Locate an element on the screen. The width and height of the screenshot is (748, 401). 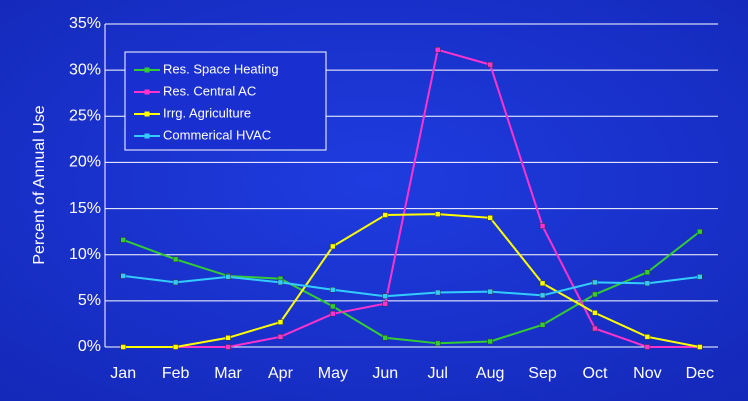
y-axis-label: Percent of Annual Use is located at coordinates (39, 184).